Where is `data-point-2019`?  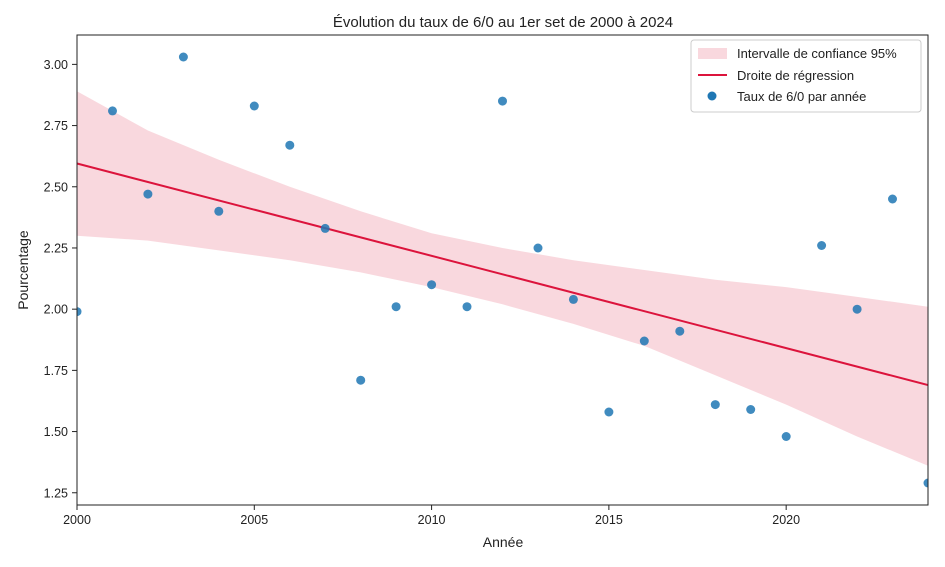
data-point-2019 is located at coordinates (751, 409).